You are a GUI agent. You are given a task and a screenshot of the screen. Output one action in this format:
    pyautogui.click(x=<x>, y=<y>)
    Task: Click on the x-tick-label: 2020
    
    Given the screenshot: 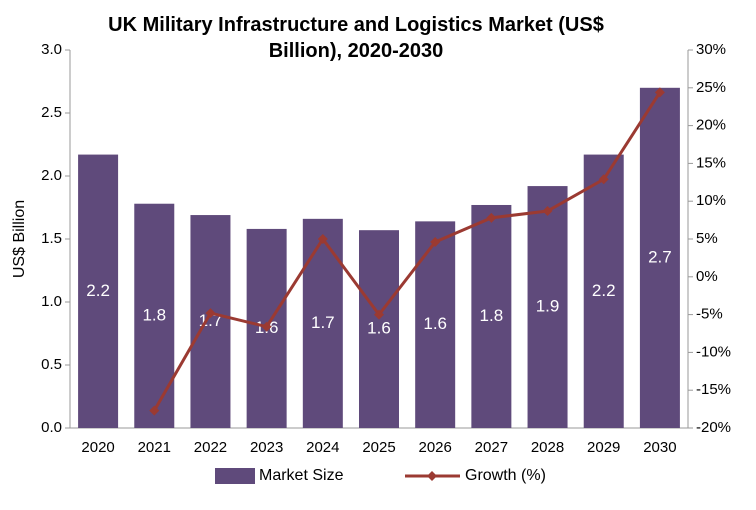 What is the action you would take?
    pyautogui.click(x=97, y=447)
    